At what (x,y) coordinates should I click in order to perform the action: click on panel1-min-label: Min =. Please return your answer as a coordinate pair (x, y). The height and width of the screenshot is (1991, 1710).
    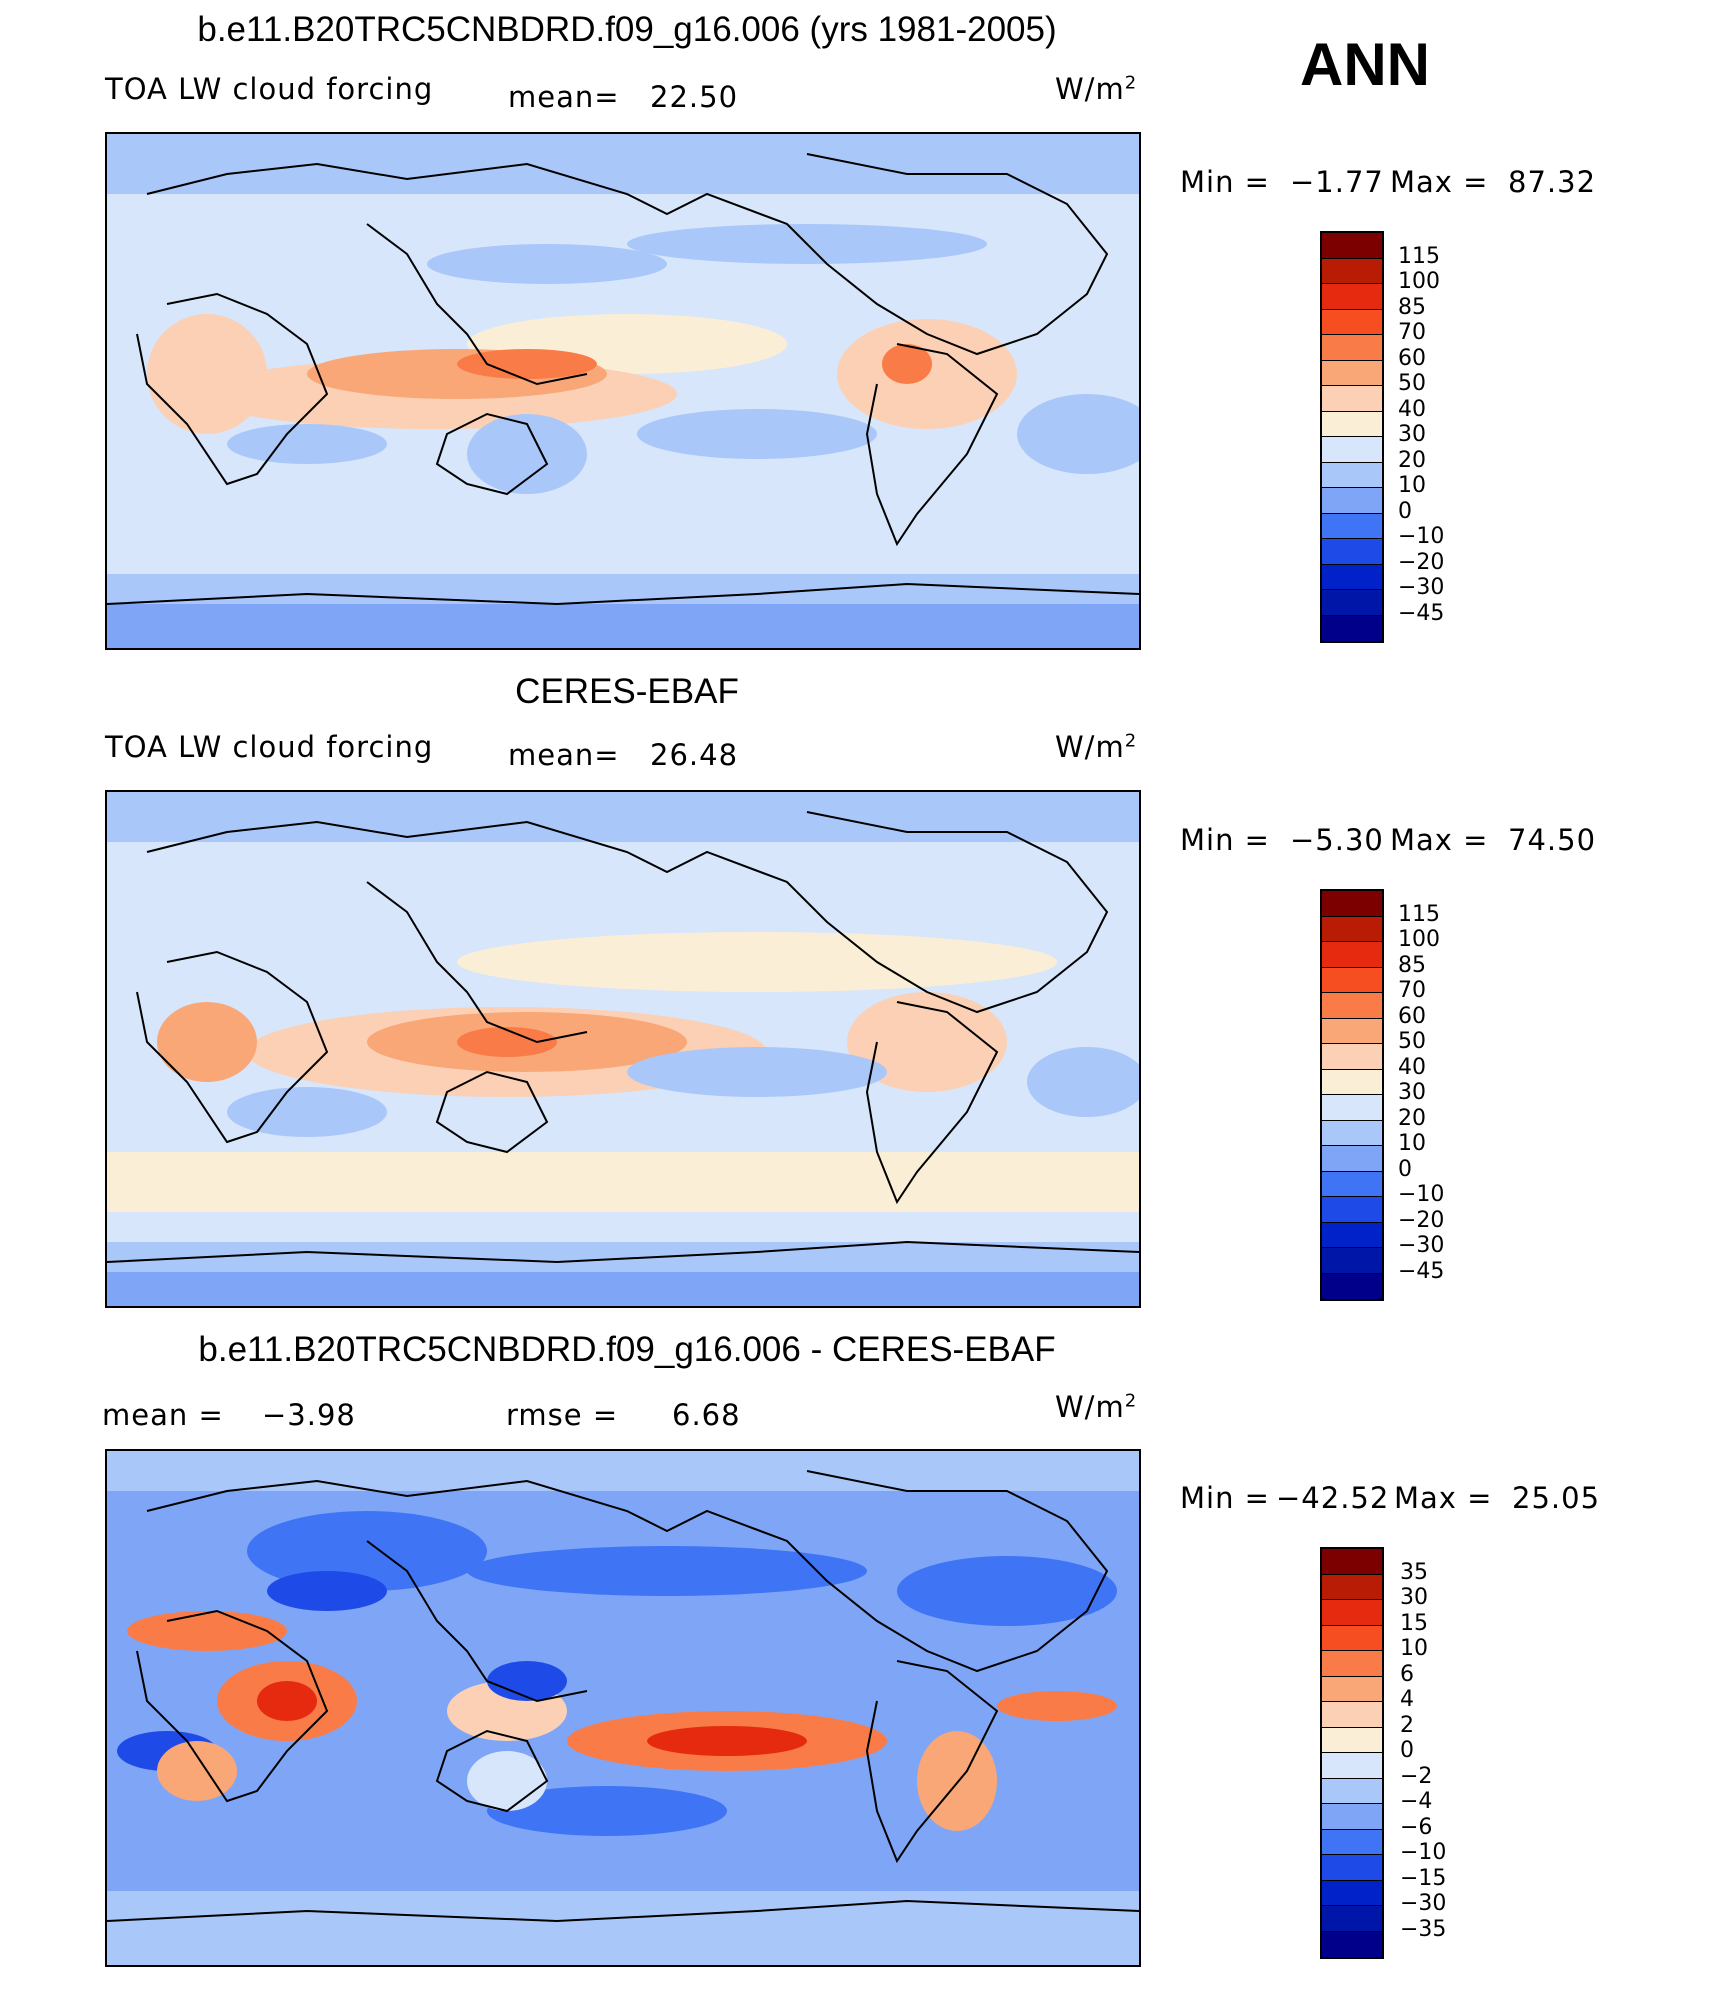
    Looking at the image, I should click on (1225, 182).